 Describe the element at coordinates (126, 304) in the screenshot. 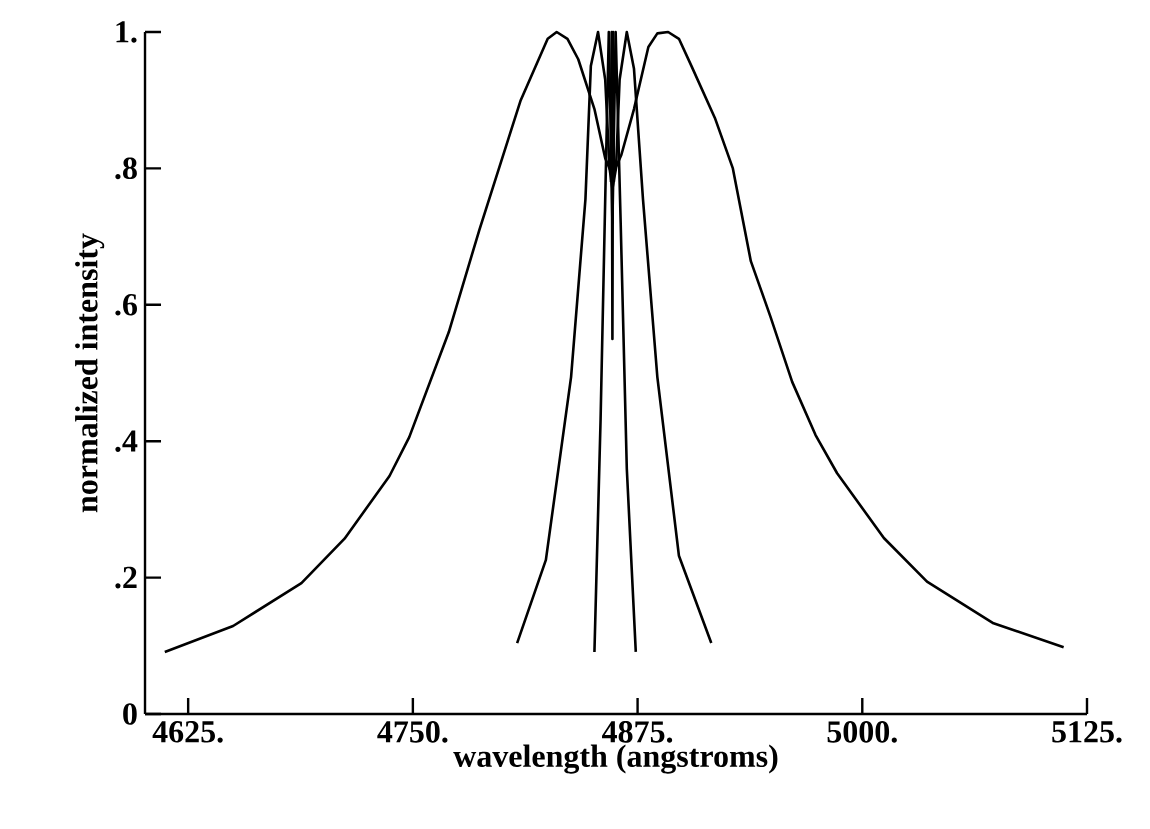

I see `y-tick-label: .6` at that location.